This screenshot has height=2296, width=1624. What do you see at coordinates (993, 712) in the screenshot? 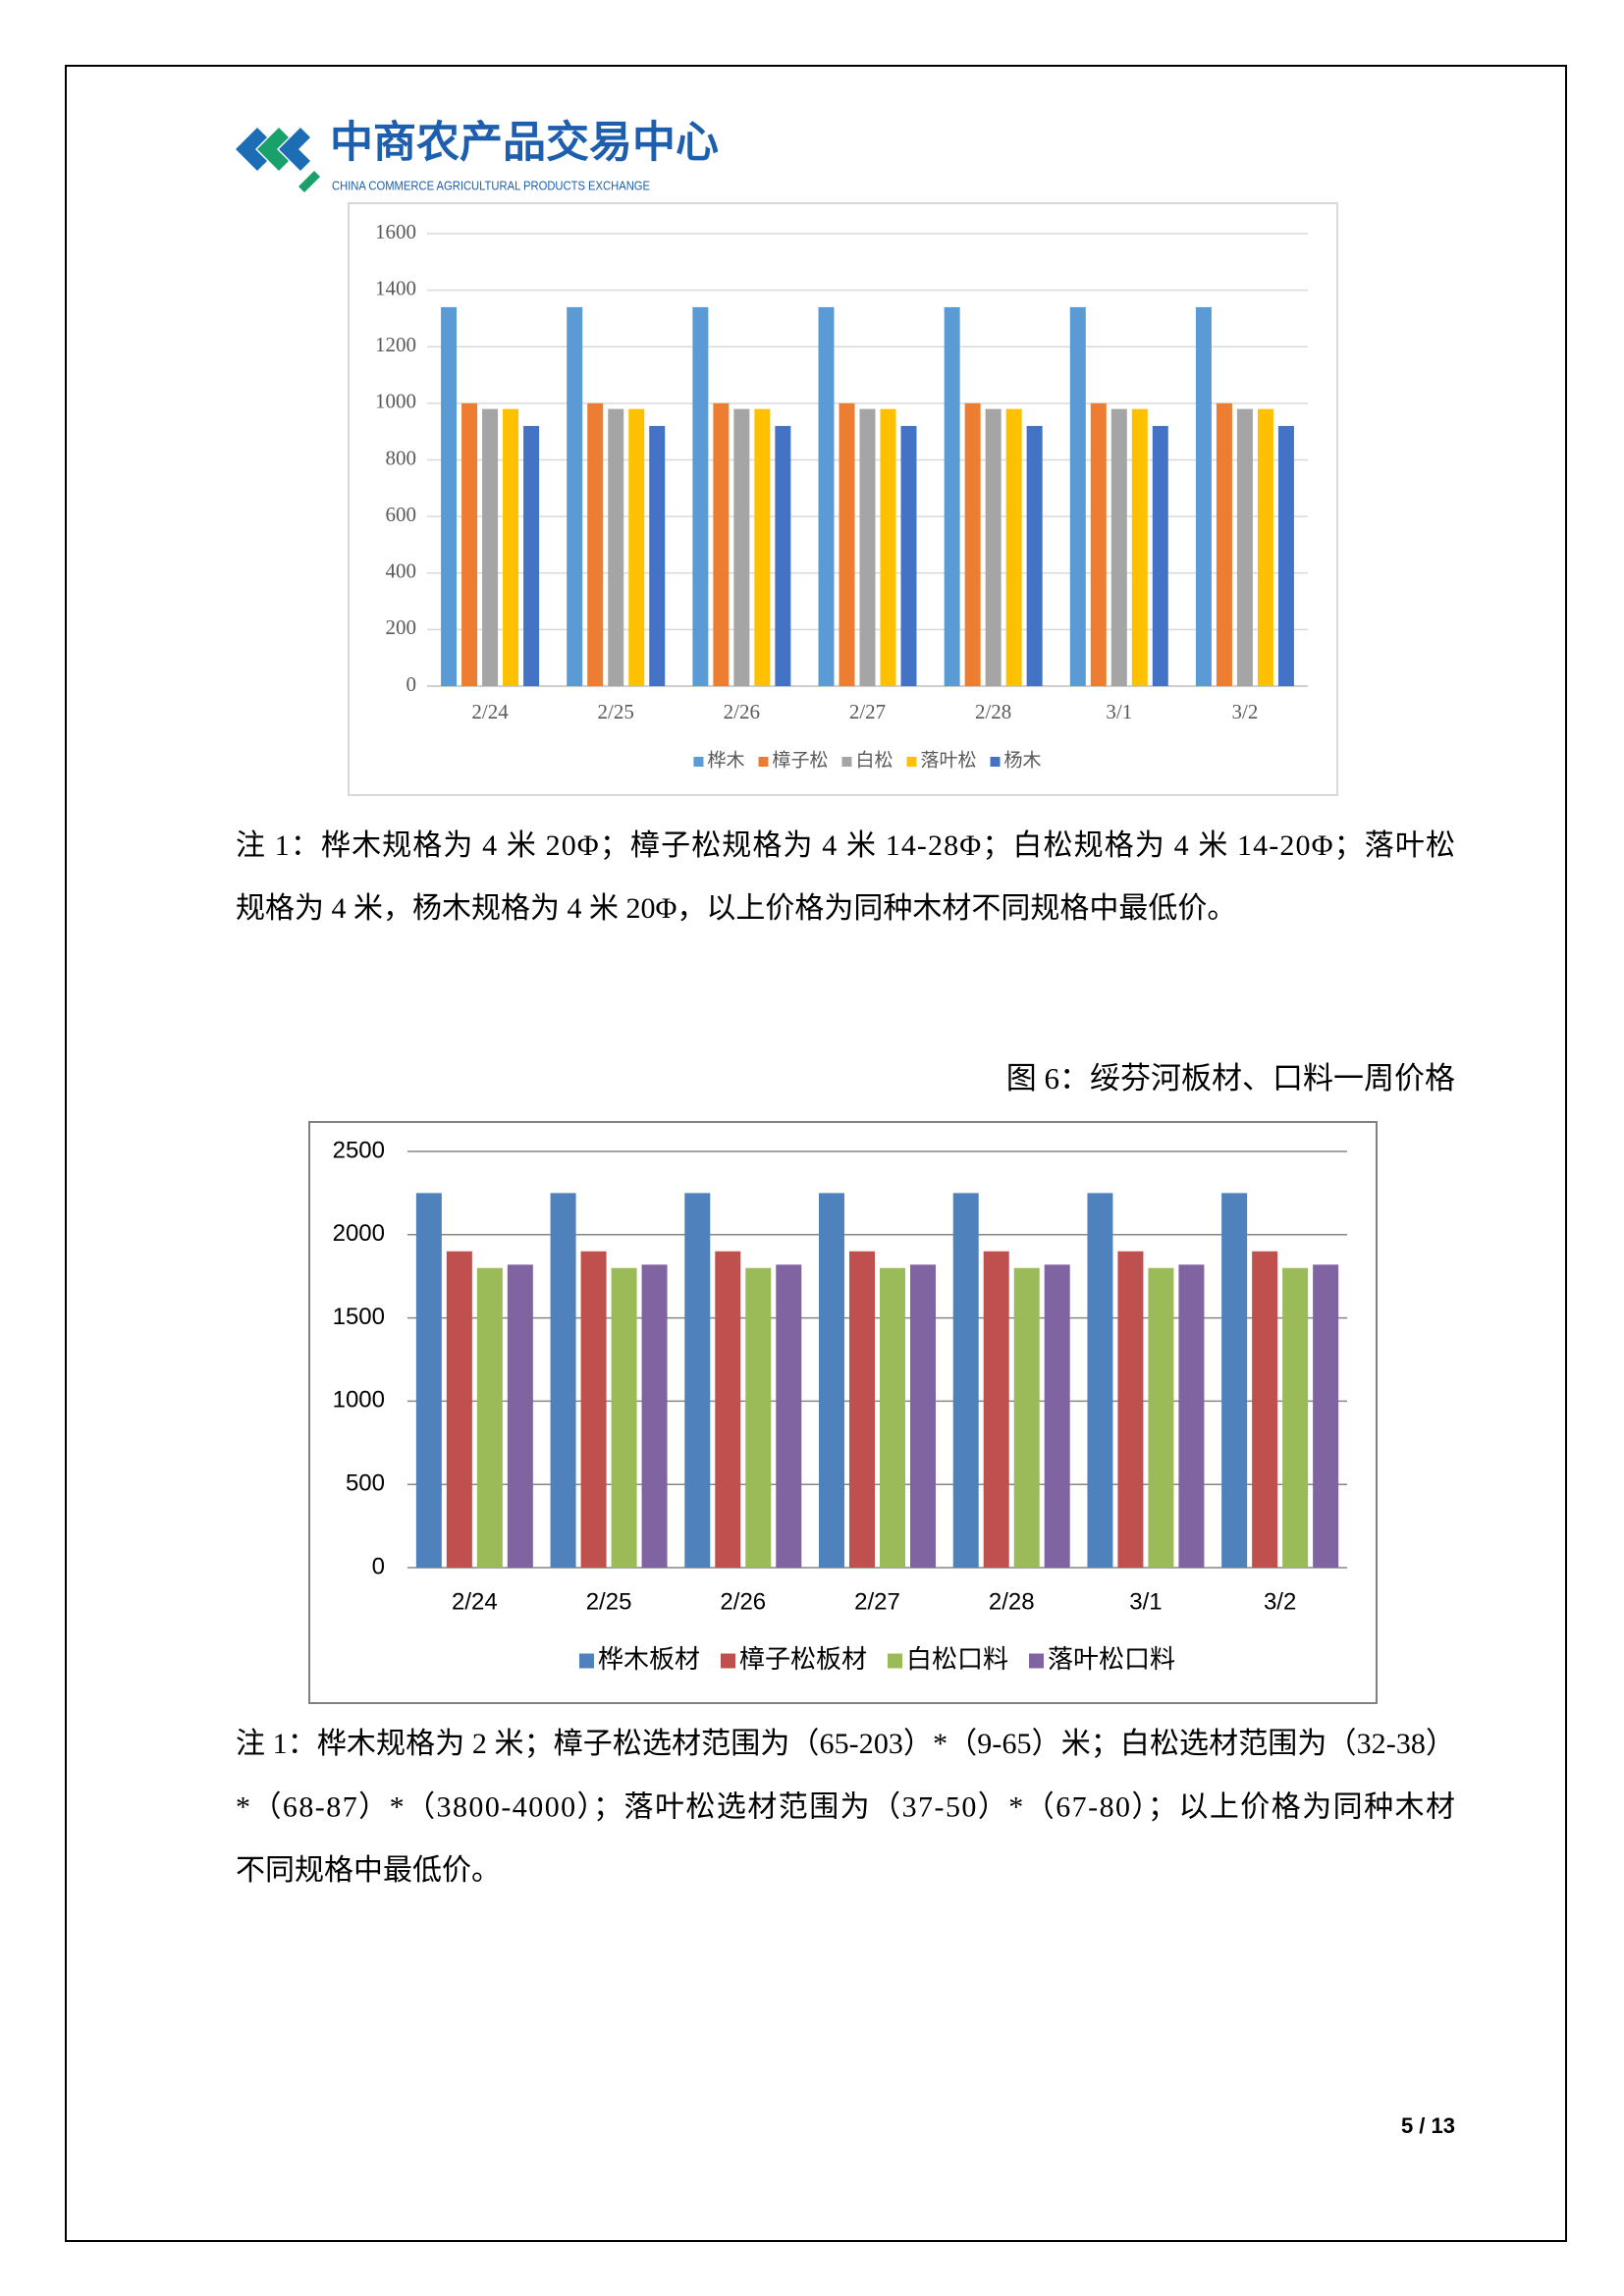
I see `x-tick-label: 2/28` at bounding box center [993, 712].